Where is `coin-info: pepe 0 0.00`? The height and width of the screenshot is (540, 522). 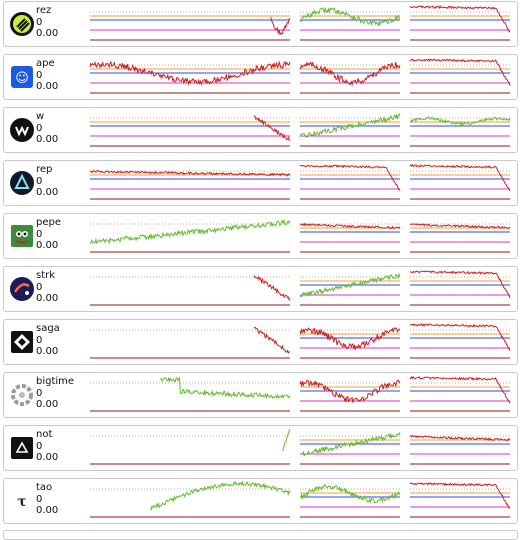
coin-info: pepe 0 0.00 is located at coordinates (48, 234).